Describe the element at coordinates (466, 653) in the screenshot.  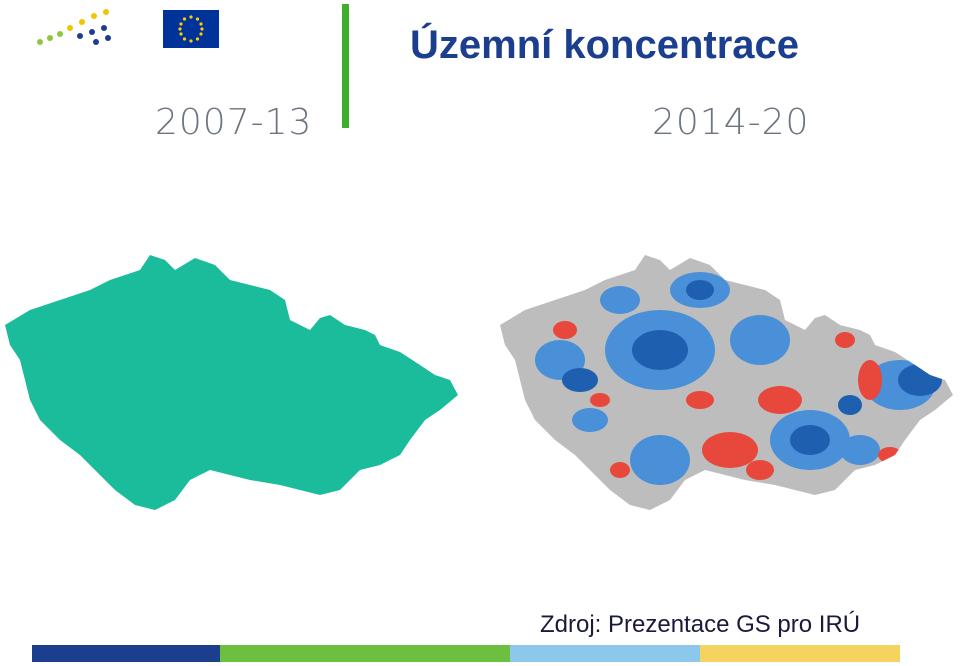
I see `footer-bar` at that location.